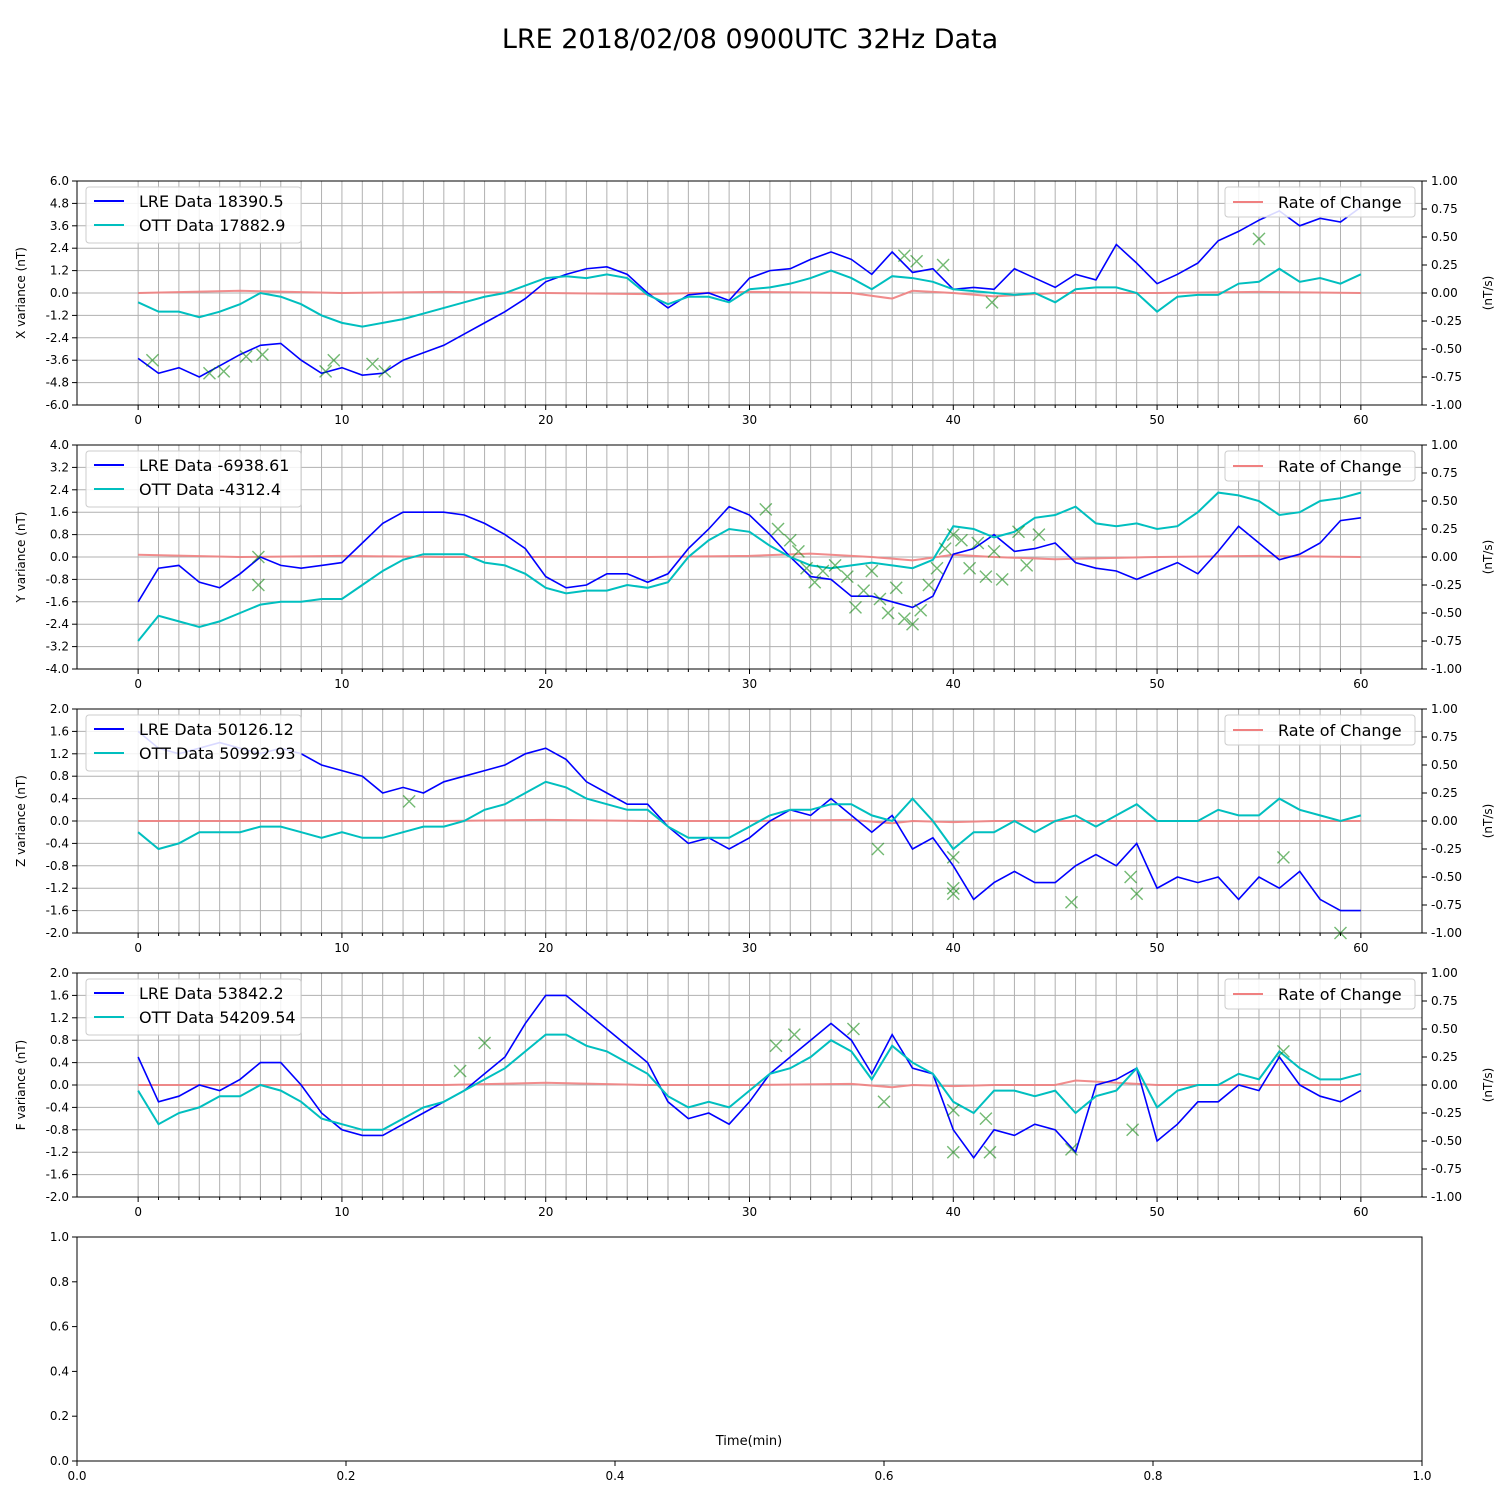 This screenshot has height=1500, width=1500. I want to click on y2-tick-label: -1.00, so click(1446, 933).